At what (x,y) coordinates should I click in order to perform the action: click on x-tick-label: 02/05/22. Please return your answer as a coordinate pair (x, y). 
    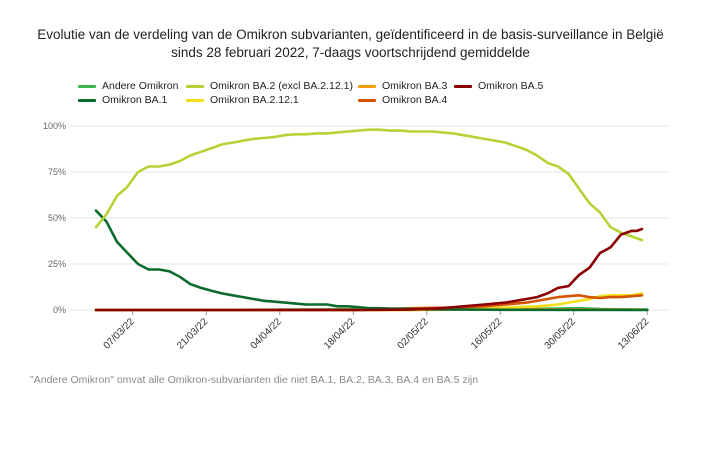
    Looking at the image, I should click on (414, 334).